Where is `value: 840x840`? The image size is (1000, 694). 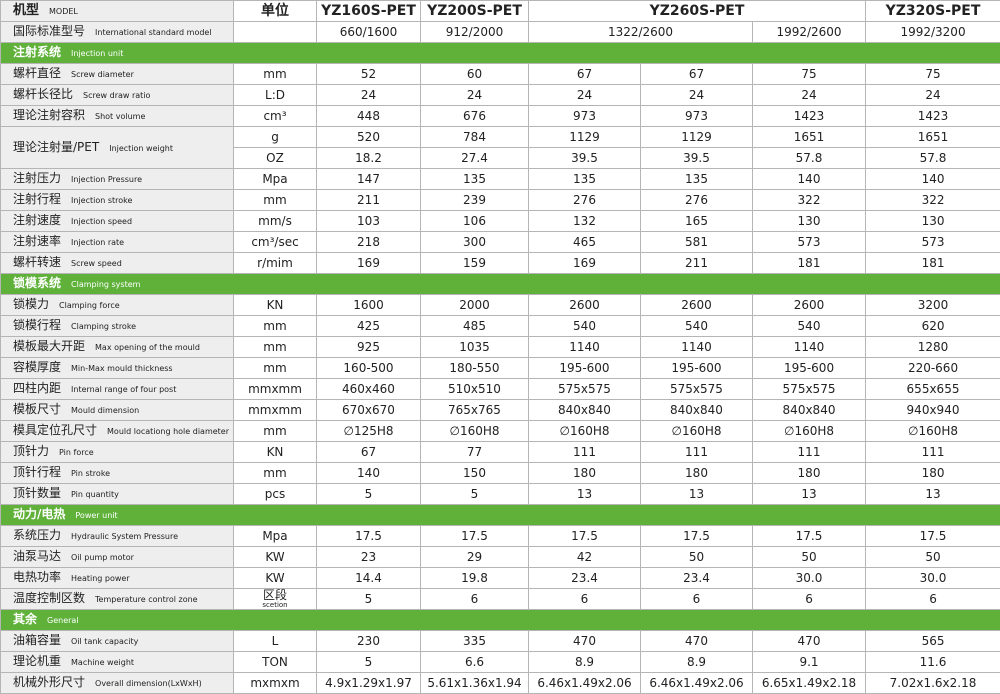 value: 840x840 is located at coordinates (585, 410).